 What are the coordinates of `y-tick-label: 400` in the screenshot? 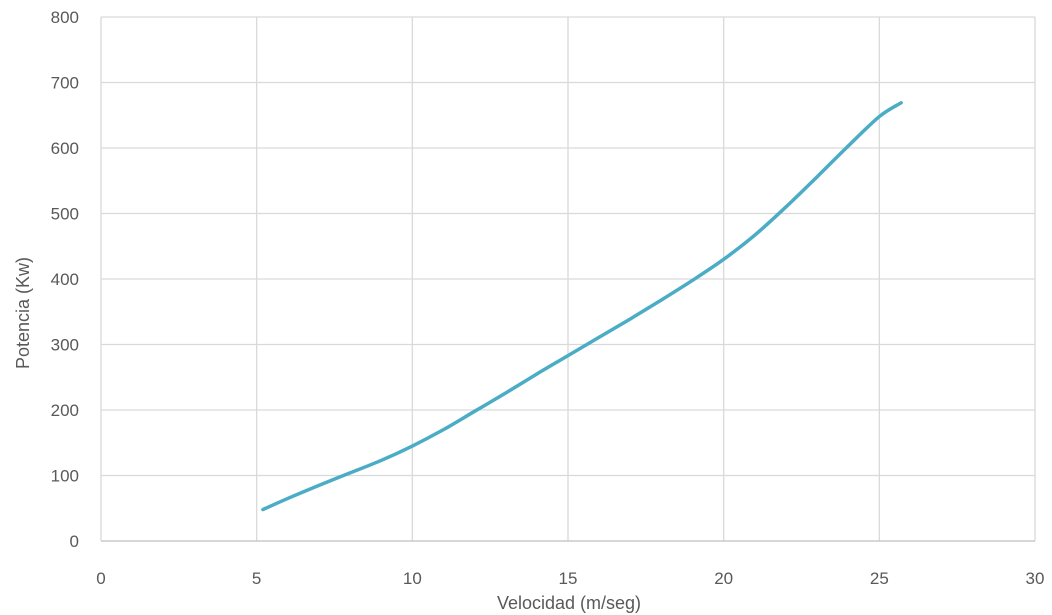 It's located at (65, 279).